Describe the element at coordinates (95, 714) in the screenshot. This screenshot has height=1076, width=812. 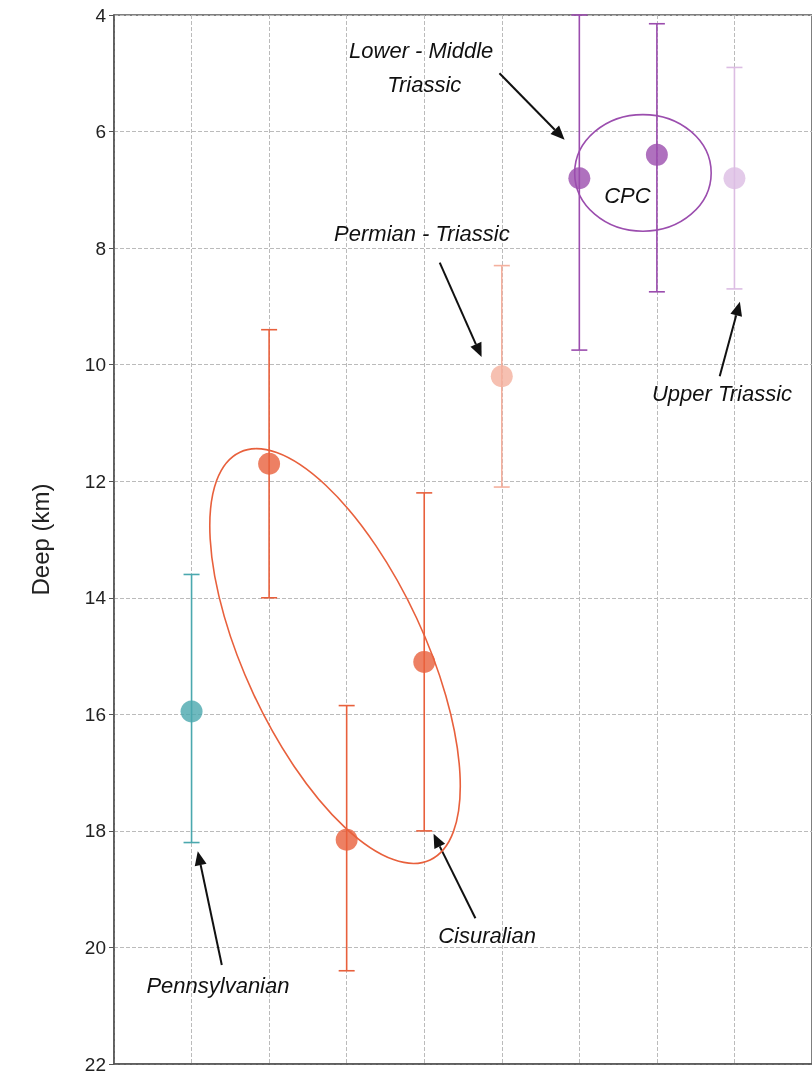
I see `y-tick-label: 16` at that location.